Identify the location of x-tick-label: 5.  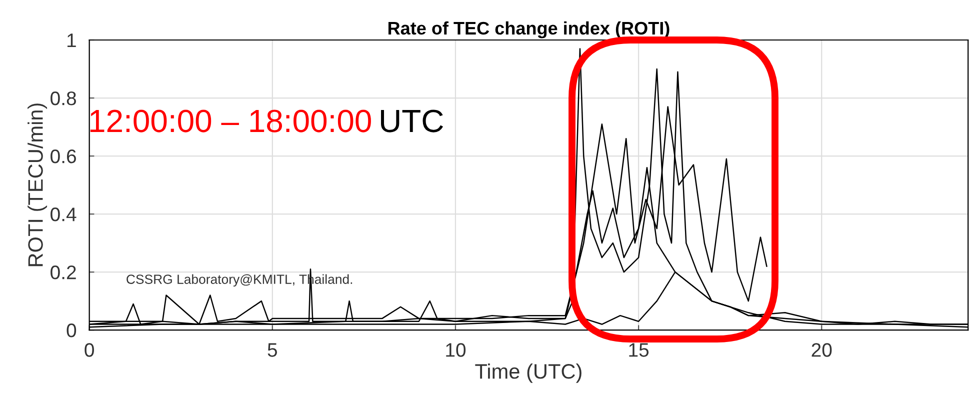
(272, 350).